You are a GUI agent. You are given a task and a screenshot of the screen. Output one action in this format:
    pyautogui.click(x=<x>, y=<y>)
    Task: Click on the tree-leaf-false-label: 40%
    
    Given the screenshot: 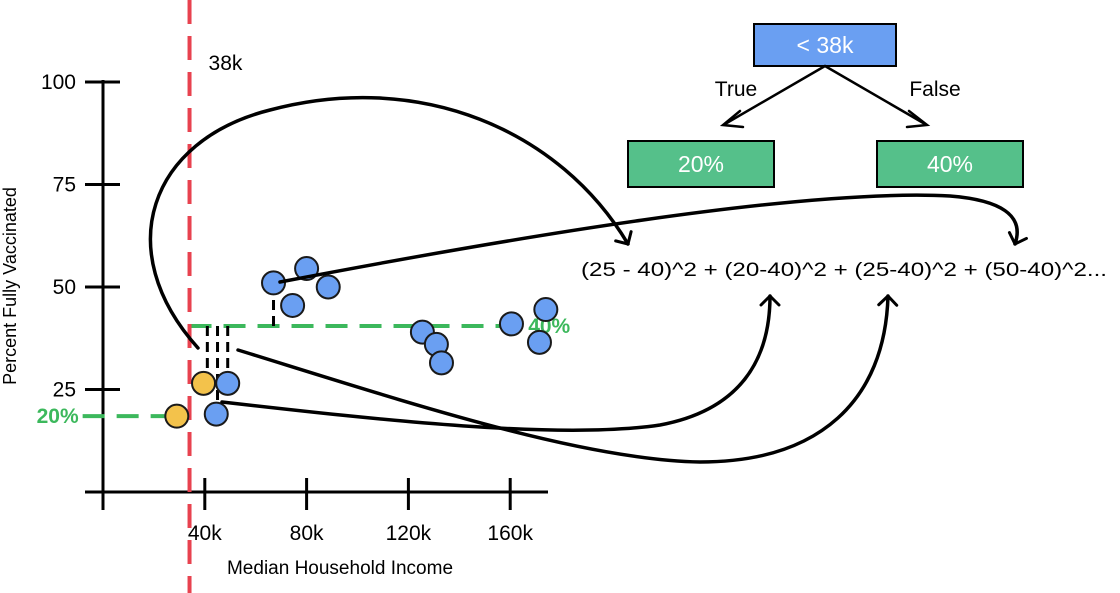 What is the action you would take?
    pyautogui.click(x=950, y=164)
    